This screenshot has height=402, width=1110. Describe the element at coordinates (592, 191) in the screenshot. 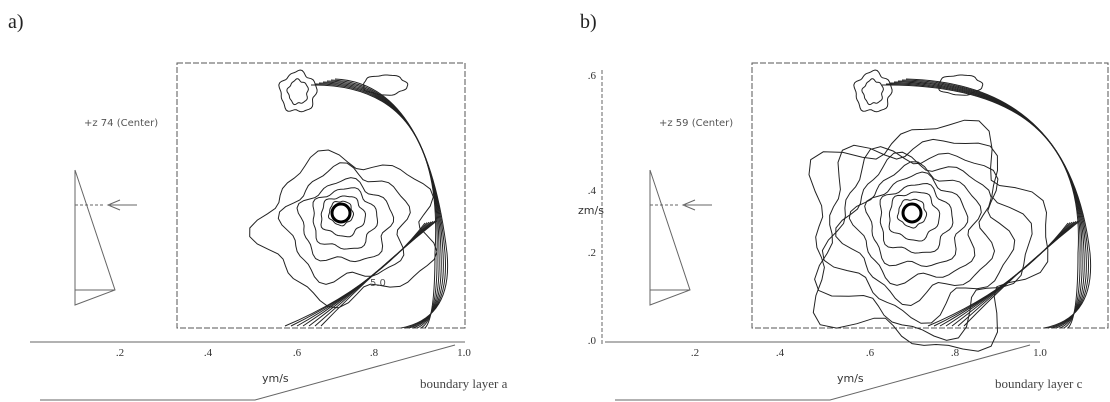

I see `y-tick-label: .4` at that location.